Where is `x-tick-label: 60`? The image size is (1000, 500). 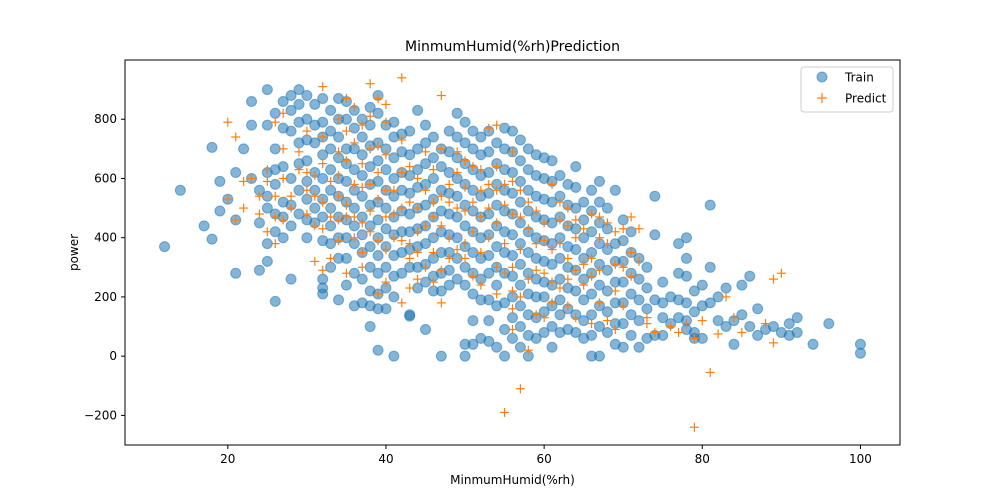
x-tick-label: 60 is located at coordinates (543, 459).